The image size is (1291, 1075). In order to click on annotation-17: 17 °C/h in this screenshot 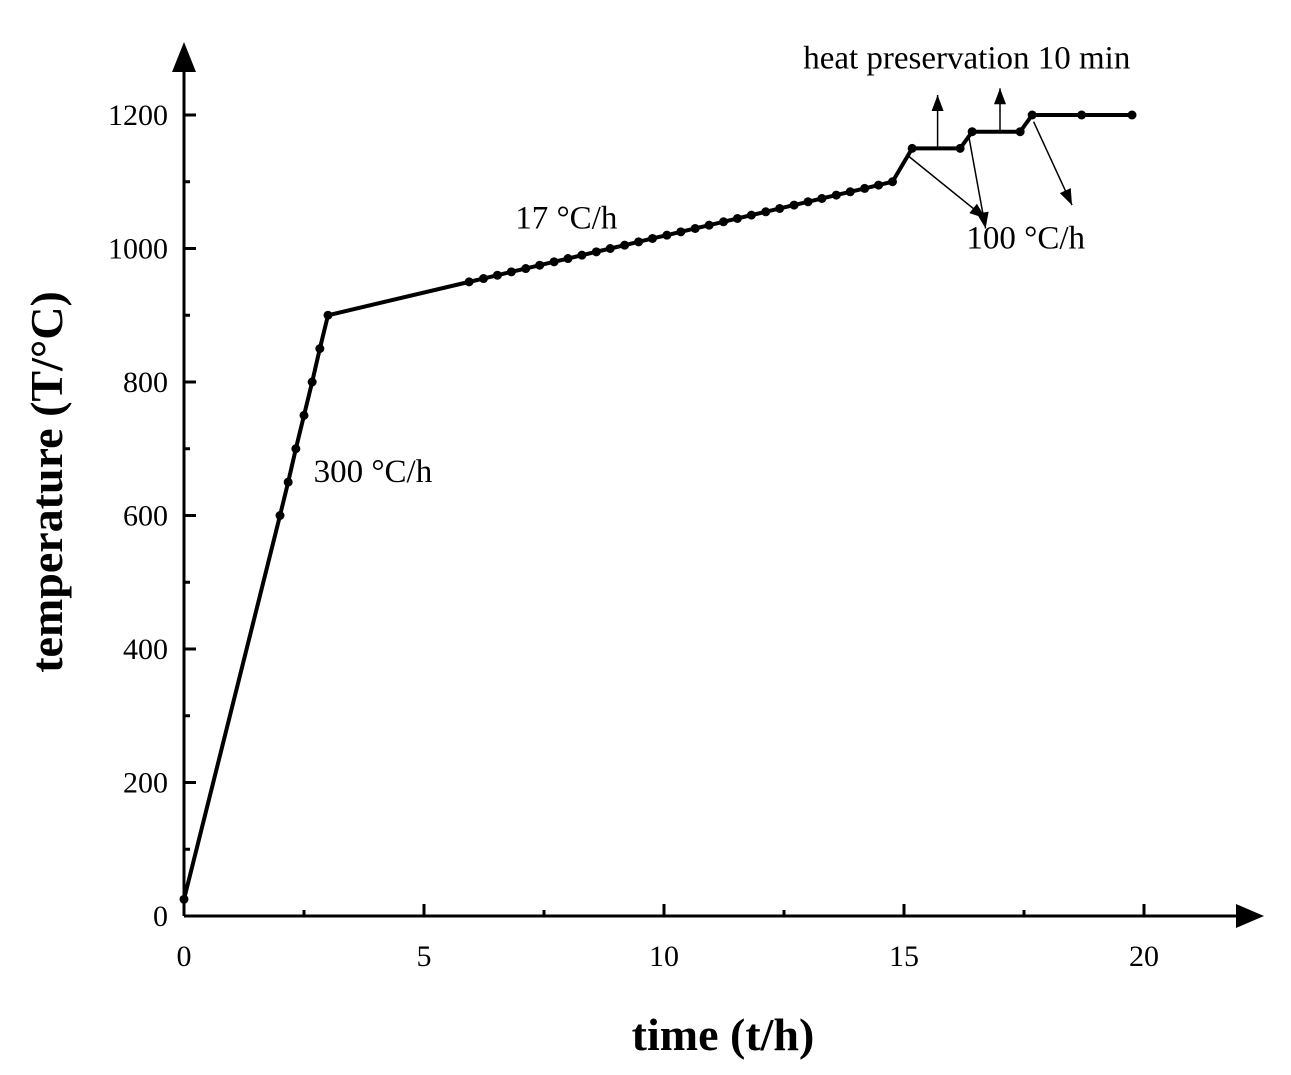, I will do `click(566, 218)`.